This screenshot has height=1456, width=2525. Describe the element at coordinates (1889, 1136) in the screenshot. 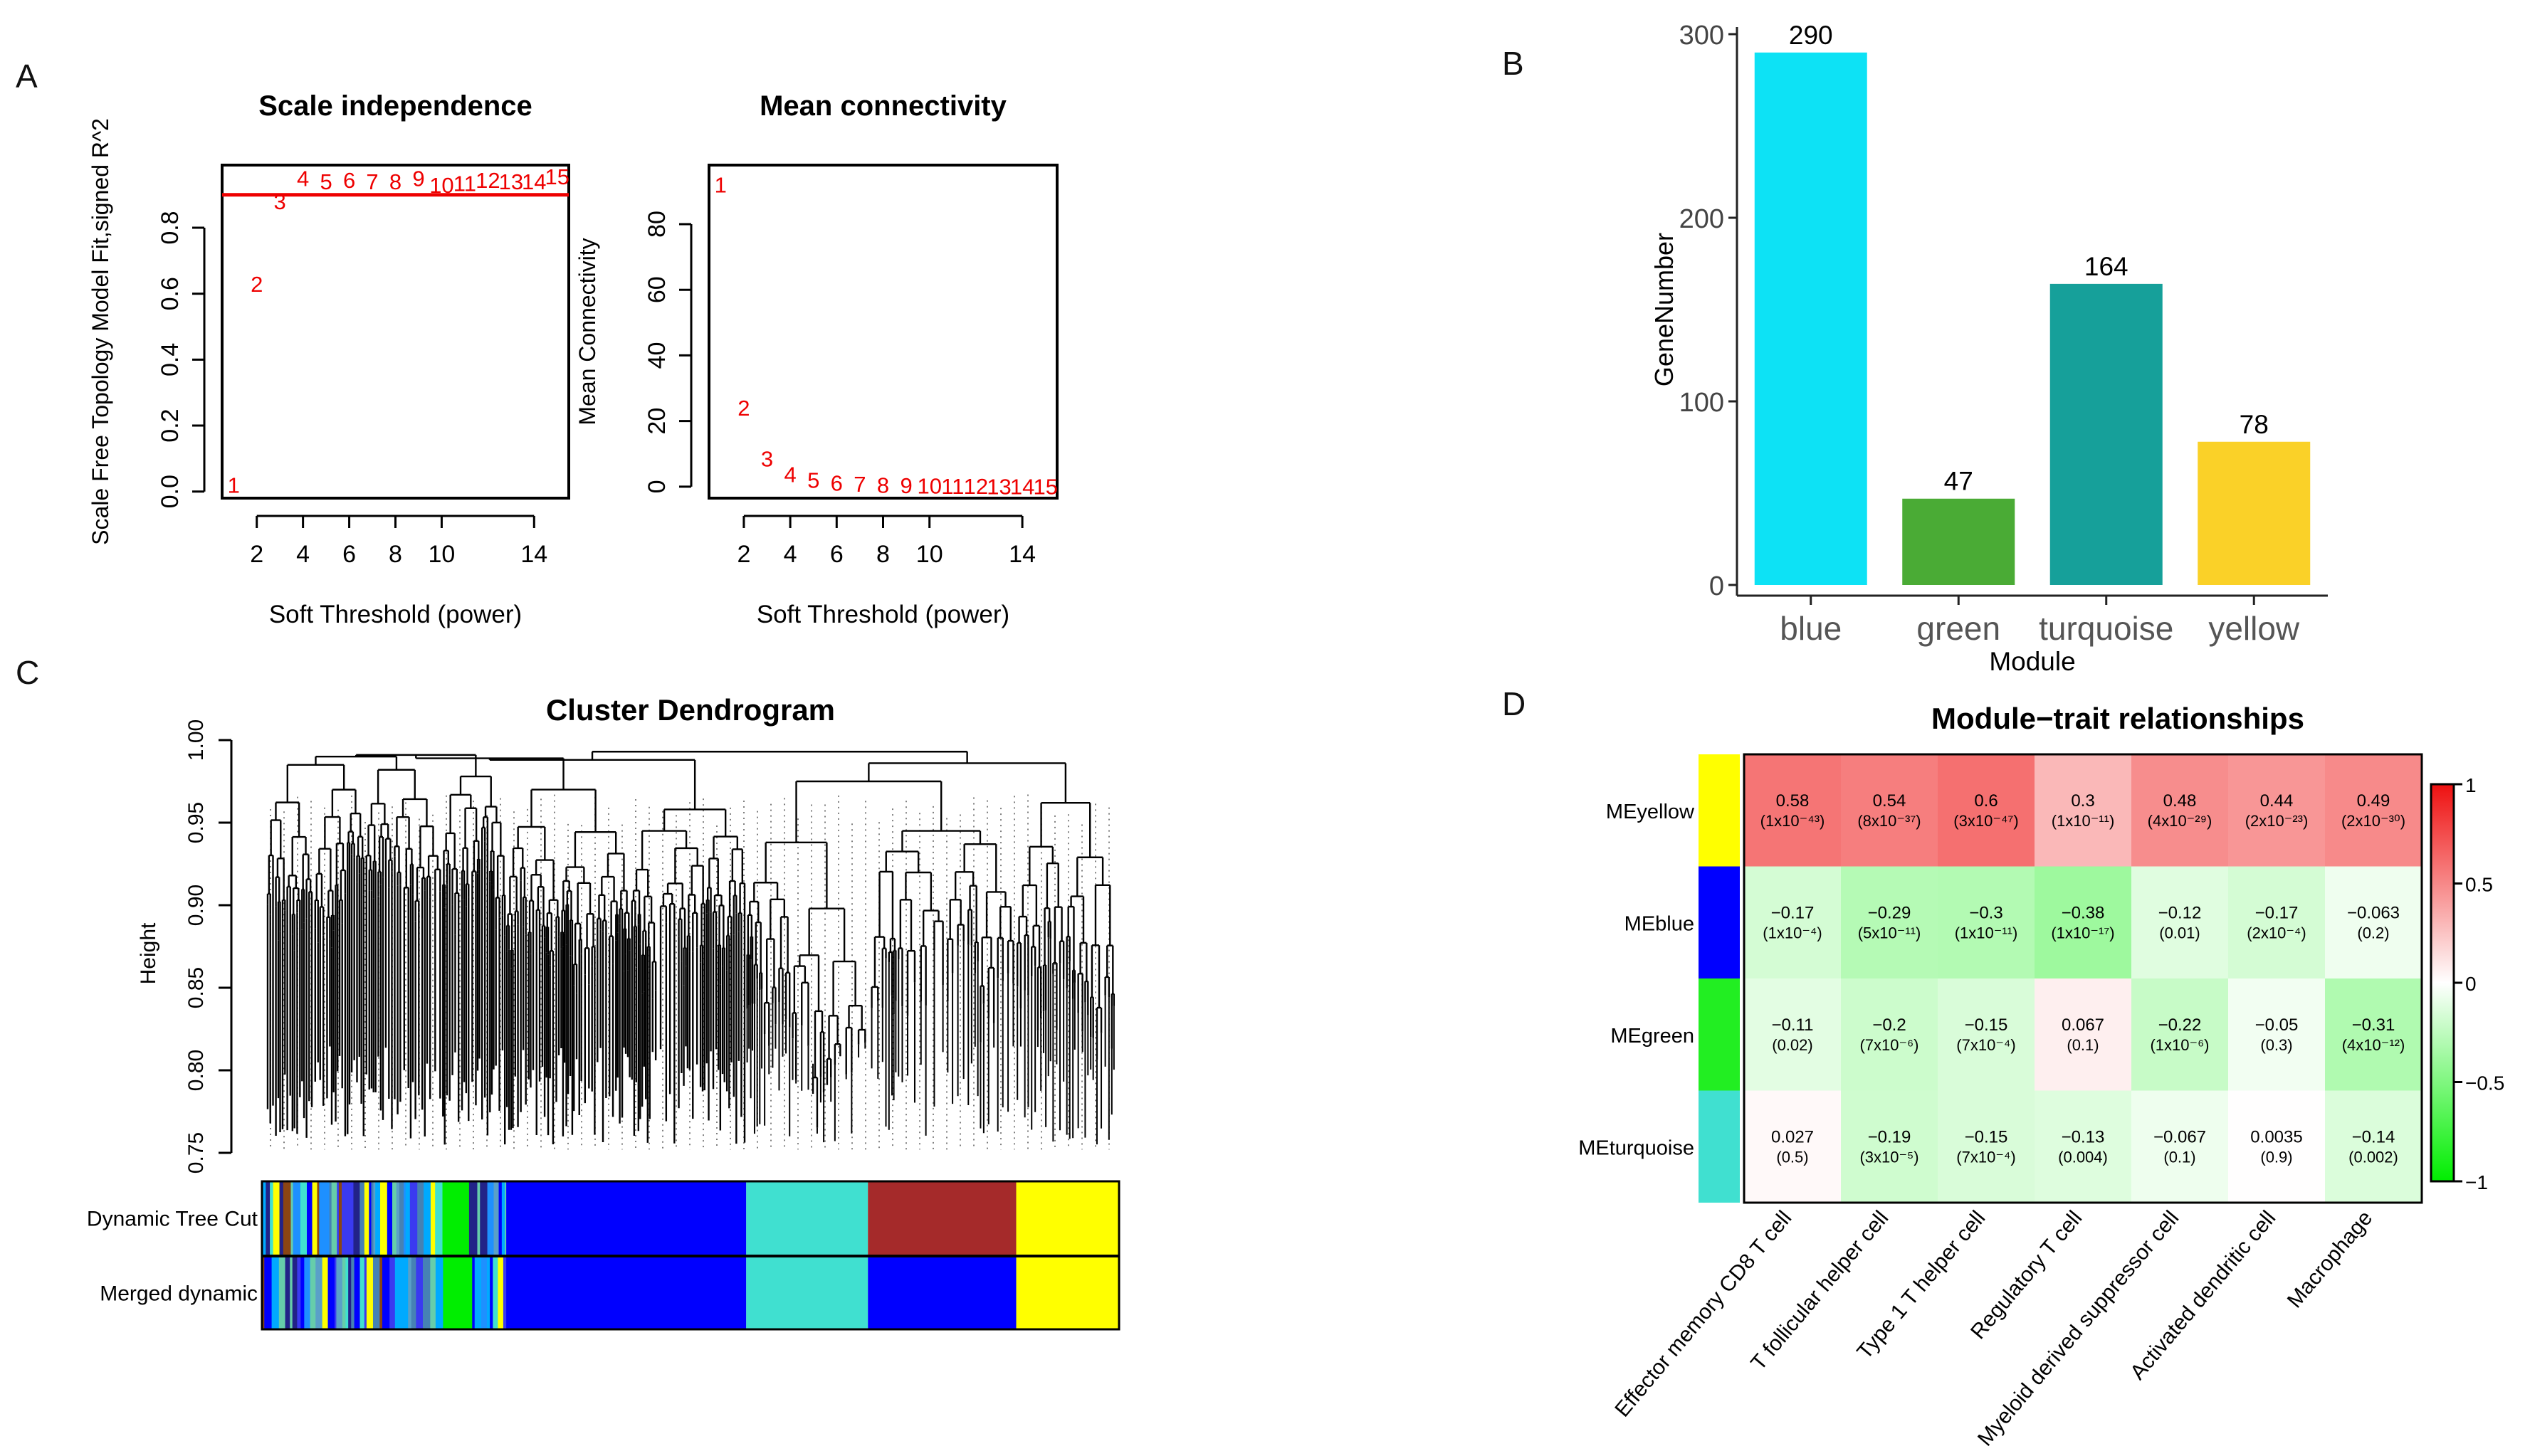

I see `correlation-value: −0.19` at that location.